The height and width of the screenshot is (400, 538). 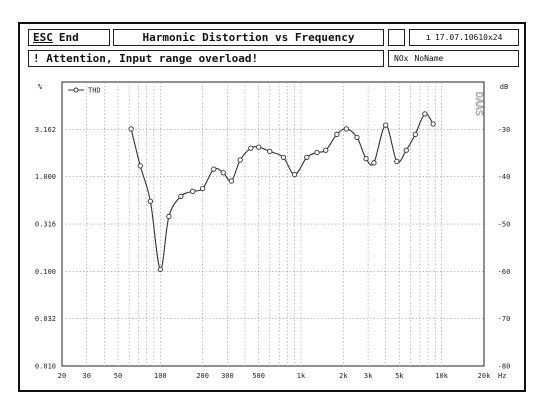 What do you see at coordinates (248, 37) in the screenshot?
I see `chart-title: Harmonic Distortion vs Frequency` at bounding box center [248, 37].